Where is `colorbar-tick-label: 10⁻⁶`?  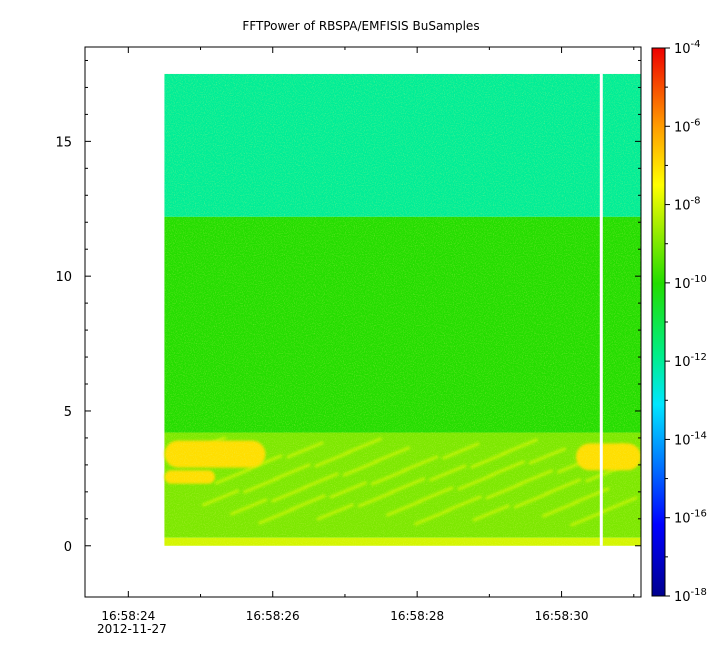 colorbar-tick-label: 10⁻⁶ is located at coordinates (687, 126).